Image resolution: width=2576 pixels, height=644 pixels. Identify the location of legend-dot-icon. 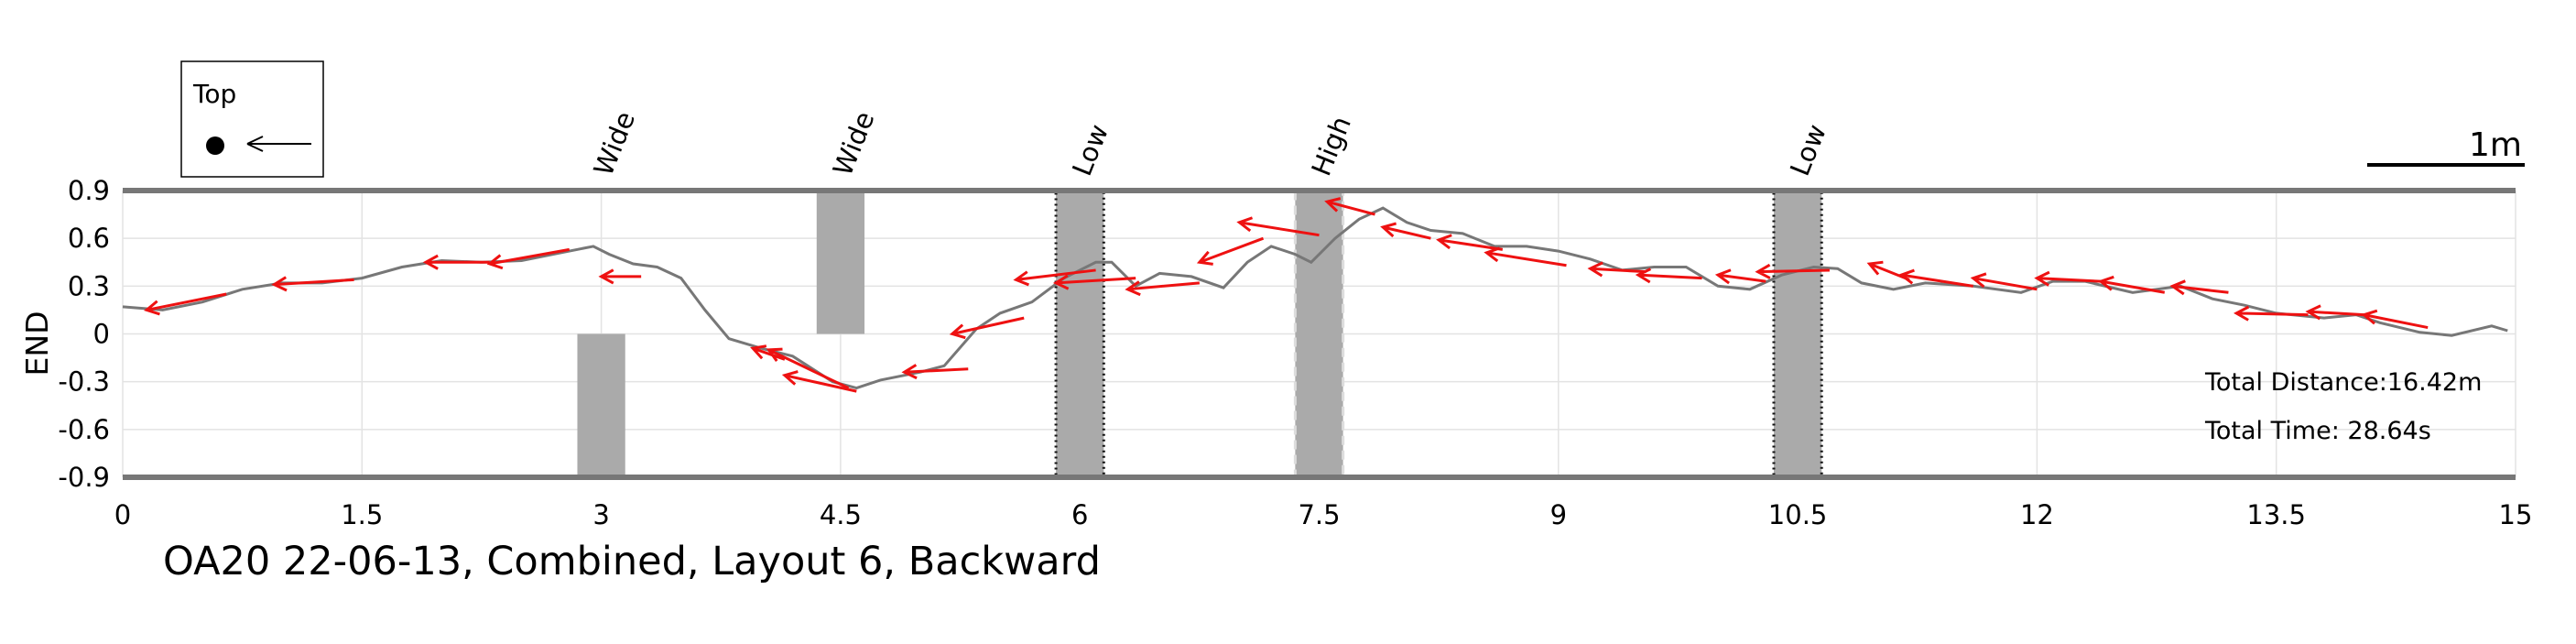
(215, 146).